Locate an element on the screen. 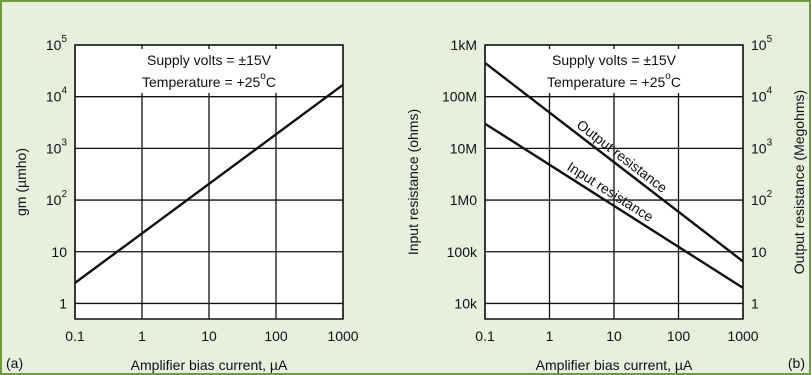 Image resolution: width=811 pixels, height=375 pixels. y-tick-label: 10³ is located at coordinates (57, 146).